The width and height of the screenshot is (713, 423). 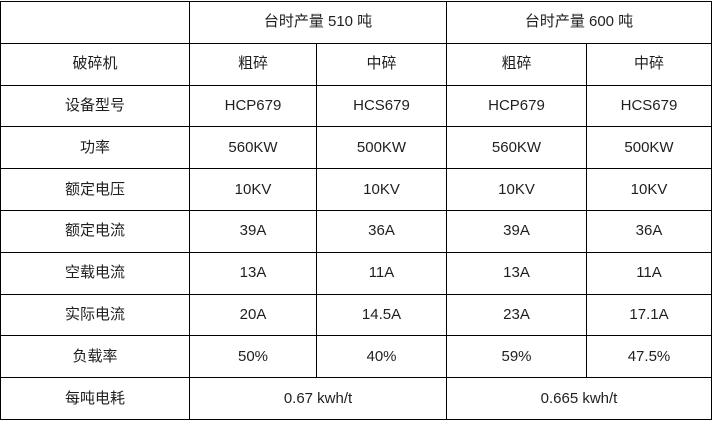 I want to click on data-cell: 47.5%, so click(x=649, y=357).